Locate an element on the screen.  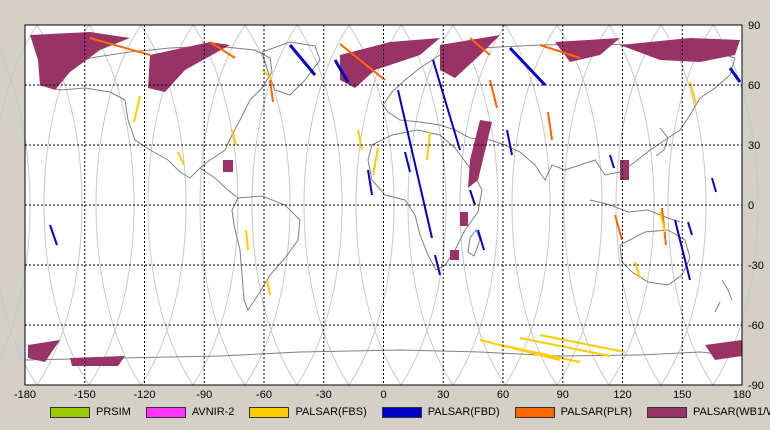
legend-item: PALSAR(PLR) is located at coordinates (573, 412).